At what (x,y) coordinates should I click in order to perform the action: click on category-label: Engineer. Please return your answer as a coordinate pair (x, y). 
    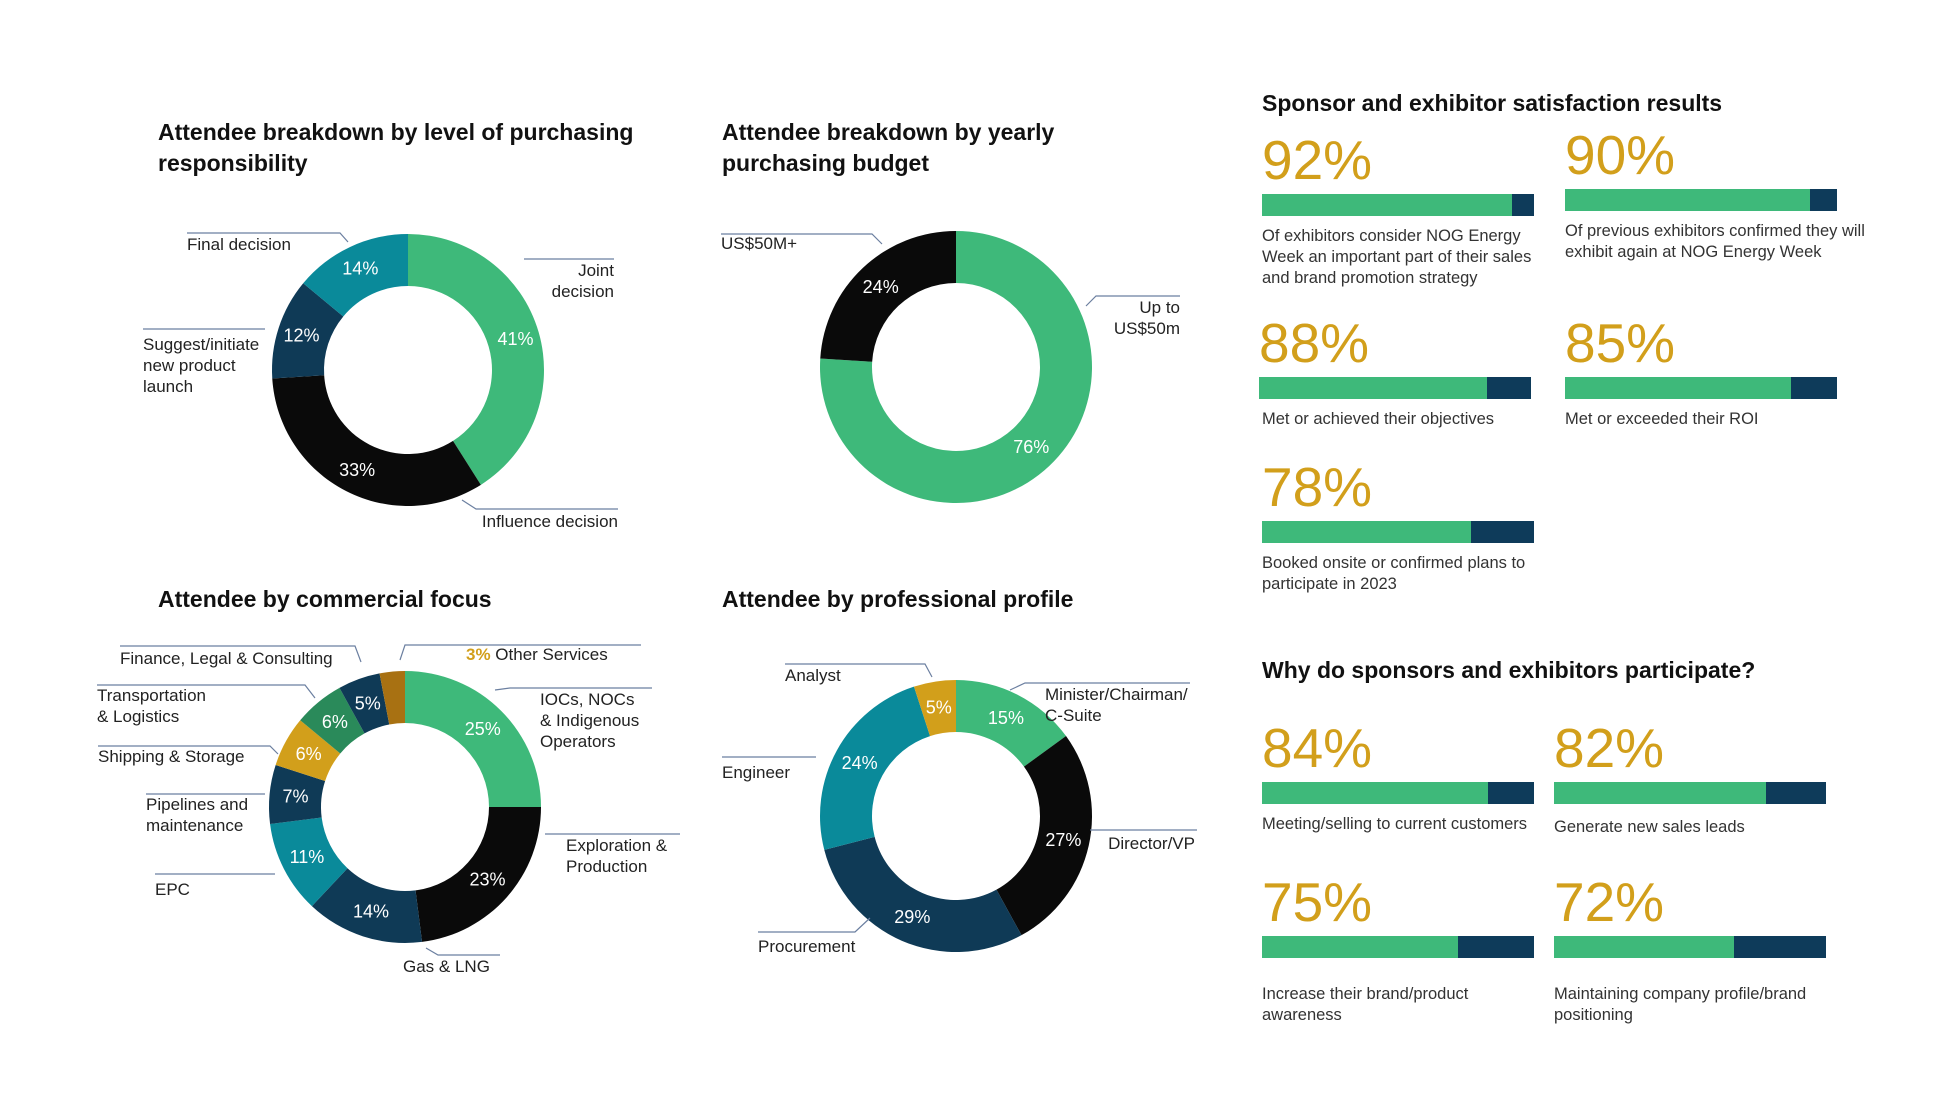
    Looking at the image, I should click on (756, 772).